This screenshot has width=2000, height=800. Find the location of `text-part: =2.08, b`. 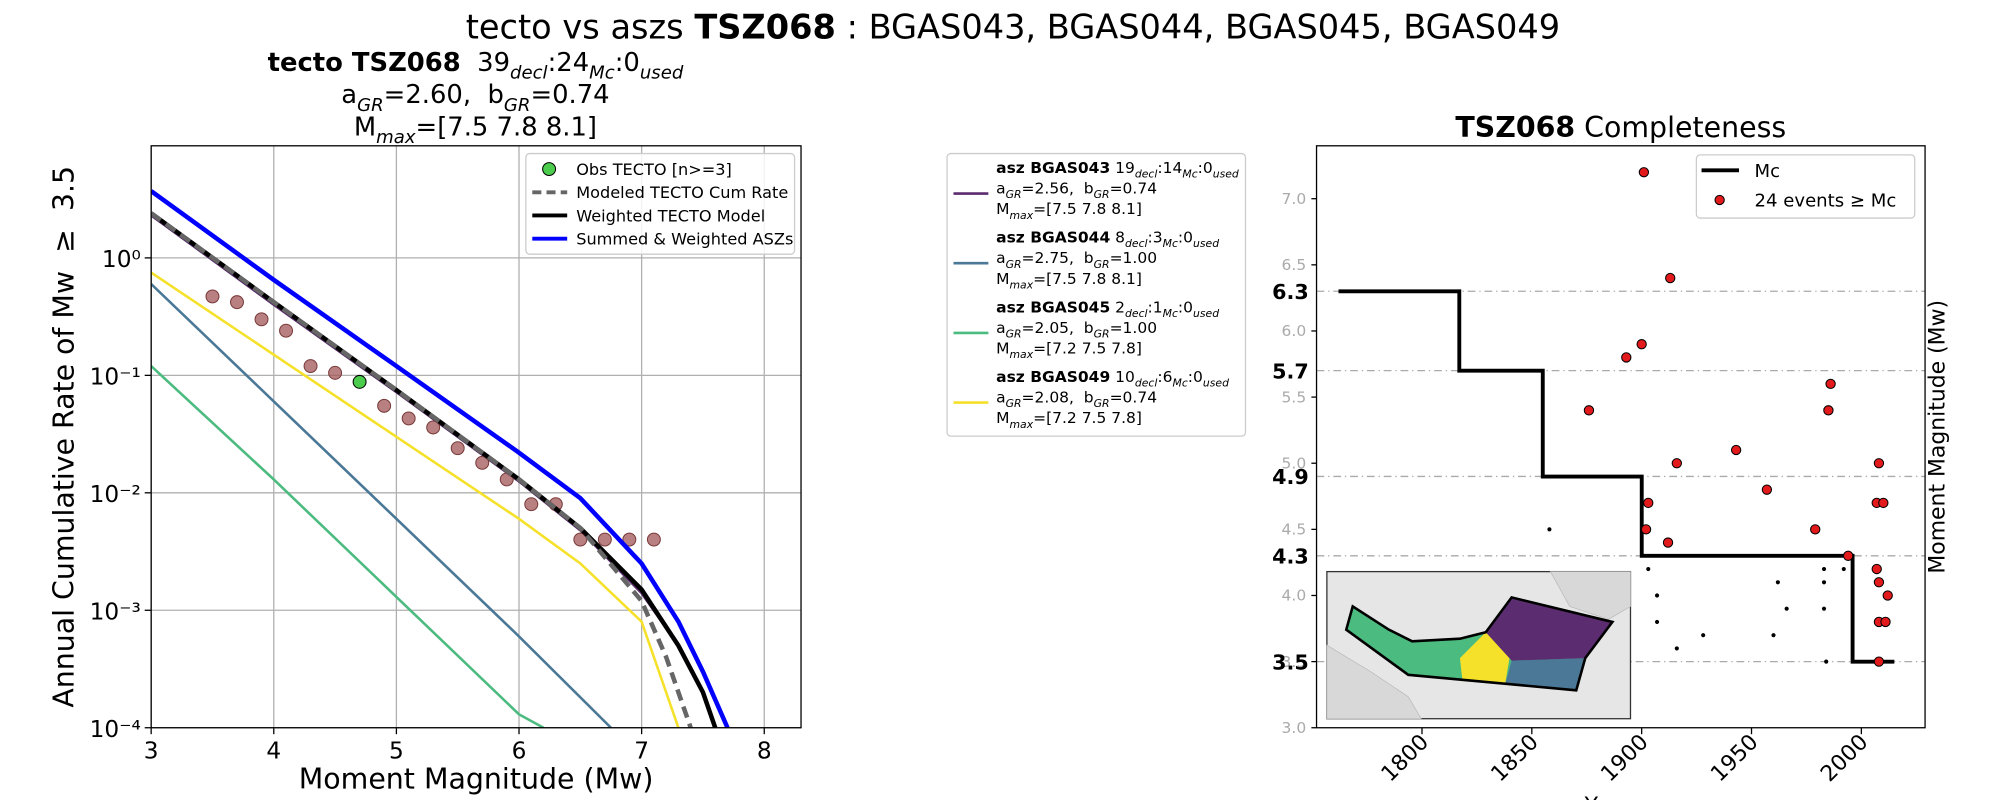

text-part: =2.08, b is located at coordinates (1058, 398).